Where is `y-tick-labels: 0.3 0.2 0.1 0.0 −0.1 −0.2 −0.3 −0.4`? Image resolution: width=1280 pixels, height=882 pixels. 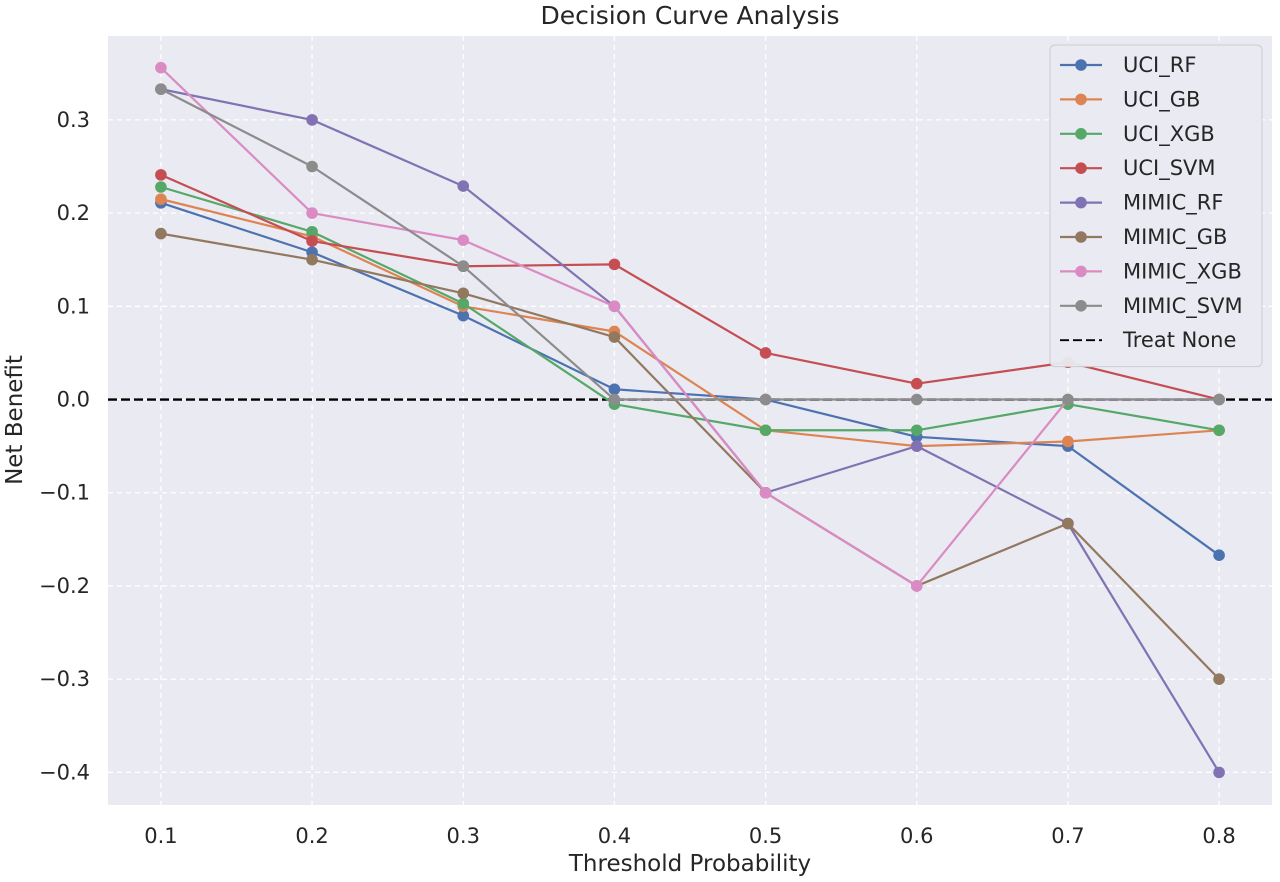
y-tick-labels: 0.3 0.2 0.1 0.0 −0.1 −0.2 −0.3 −0.4 is located at coordinates (64, 446).